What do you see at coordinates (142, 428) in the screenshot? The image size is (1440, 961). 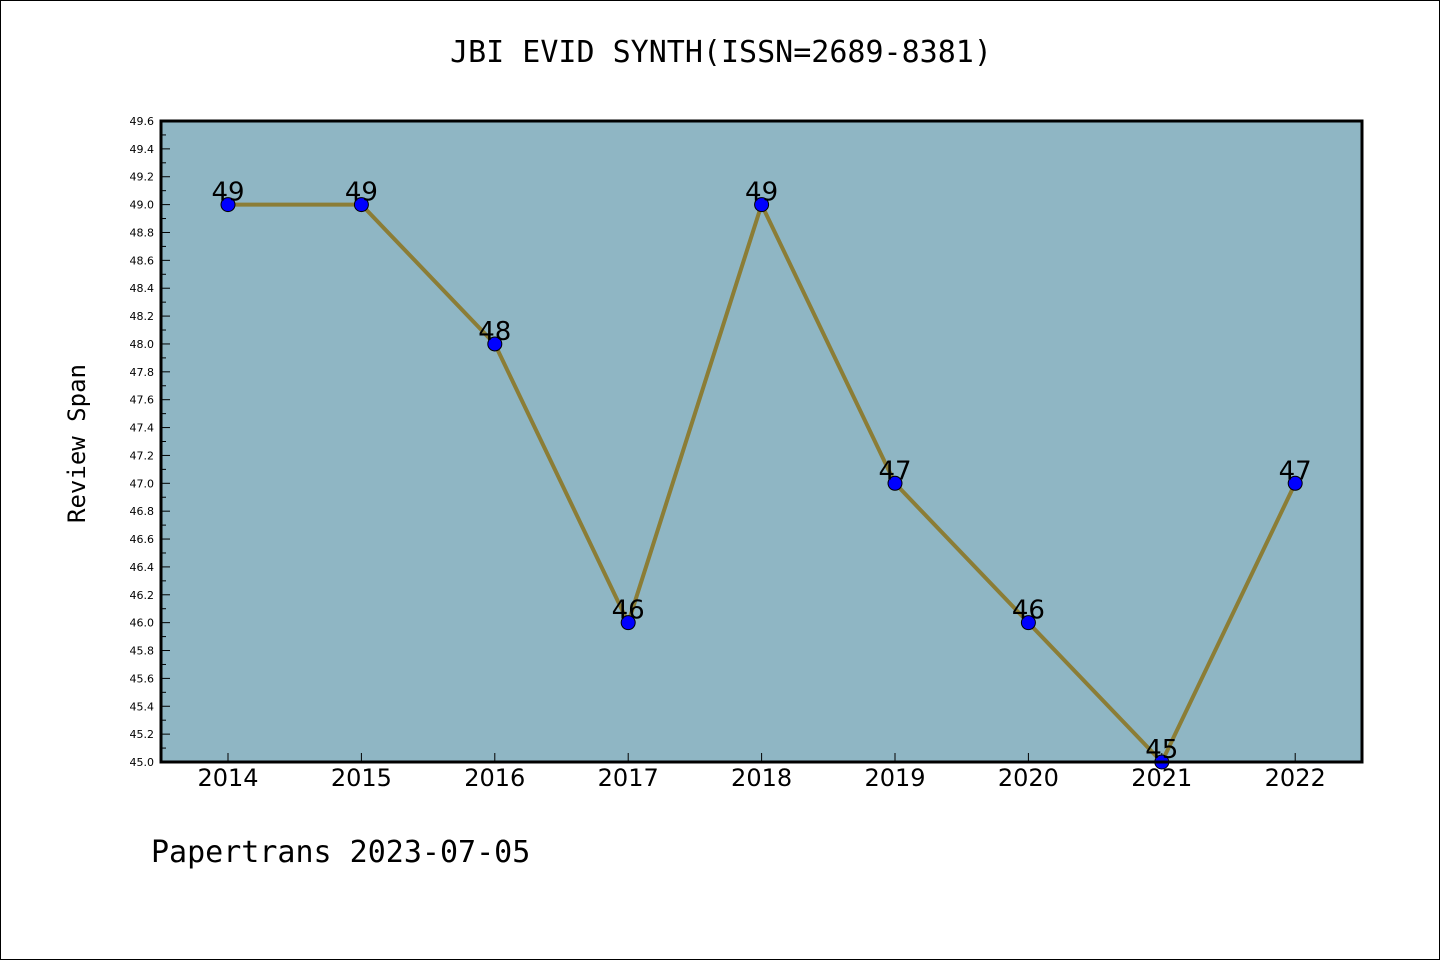 I see `y-tick-label: 47.4` at bounding box center [142, 428].